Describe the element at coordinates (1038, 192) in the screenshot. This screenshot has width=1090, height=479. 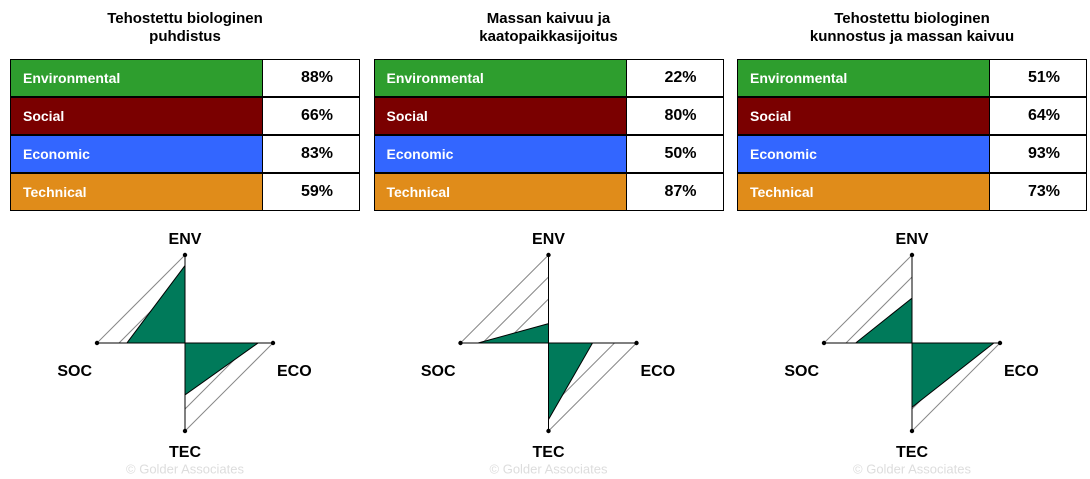
I see `row-value: 73%` at that location.